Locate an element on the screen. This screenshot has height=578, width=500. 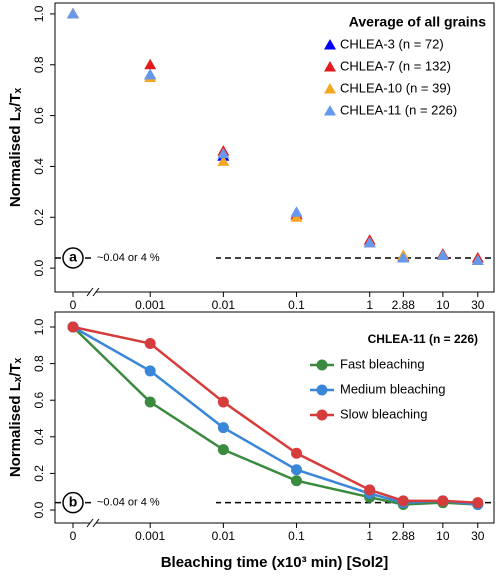
panel-label: b is located at coordinates (73, 501).